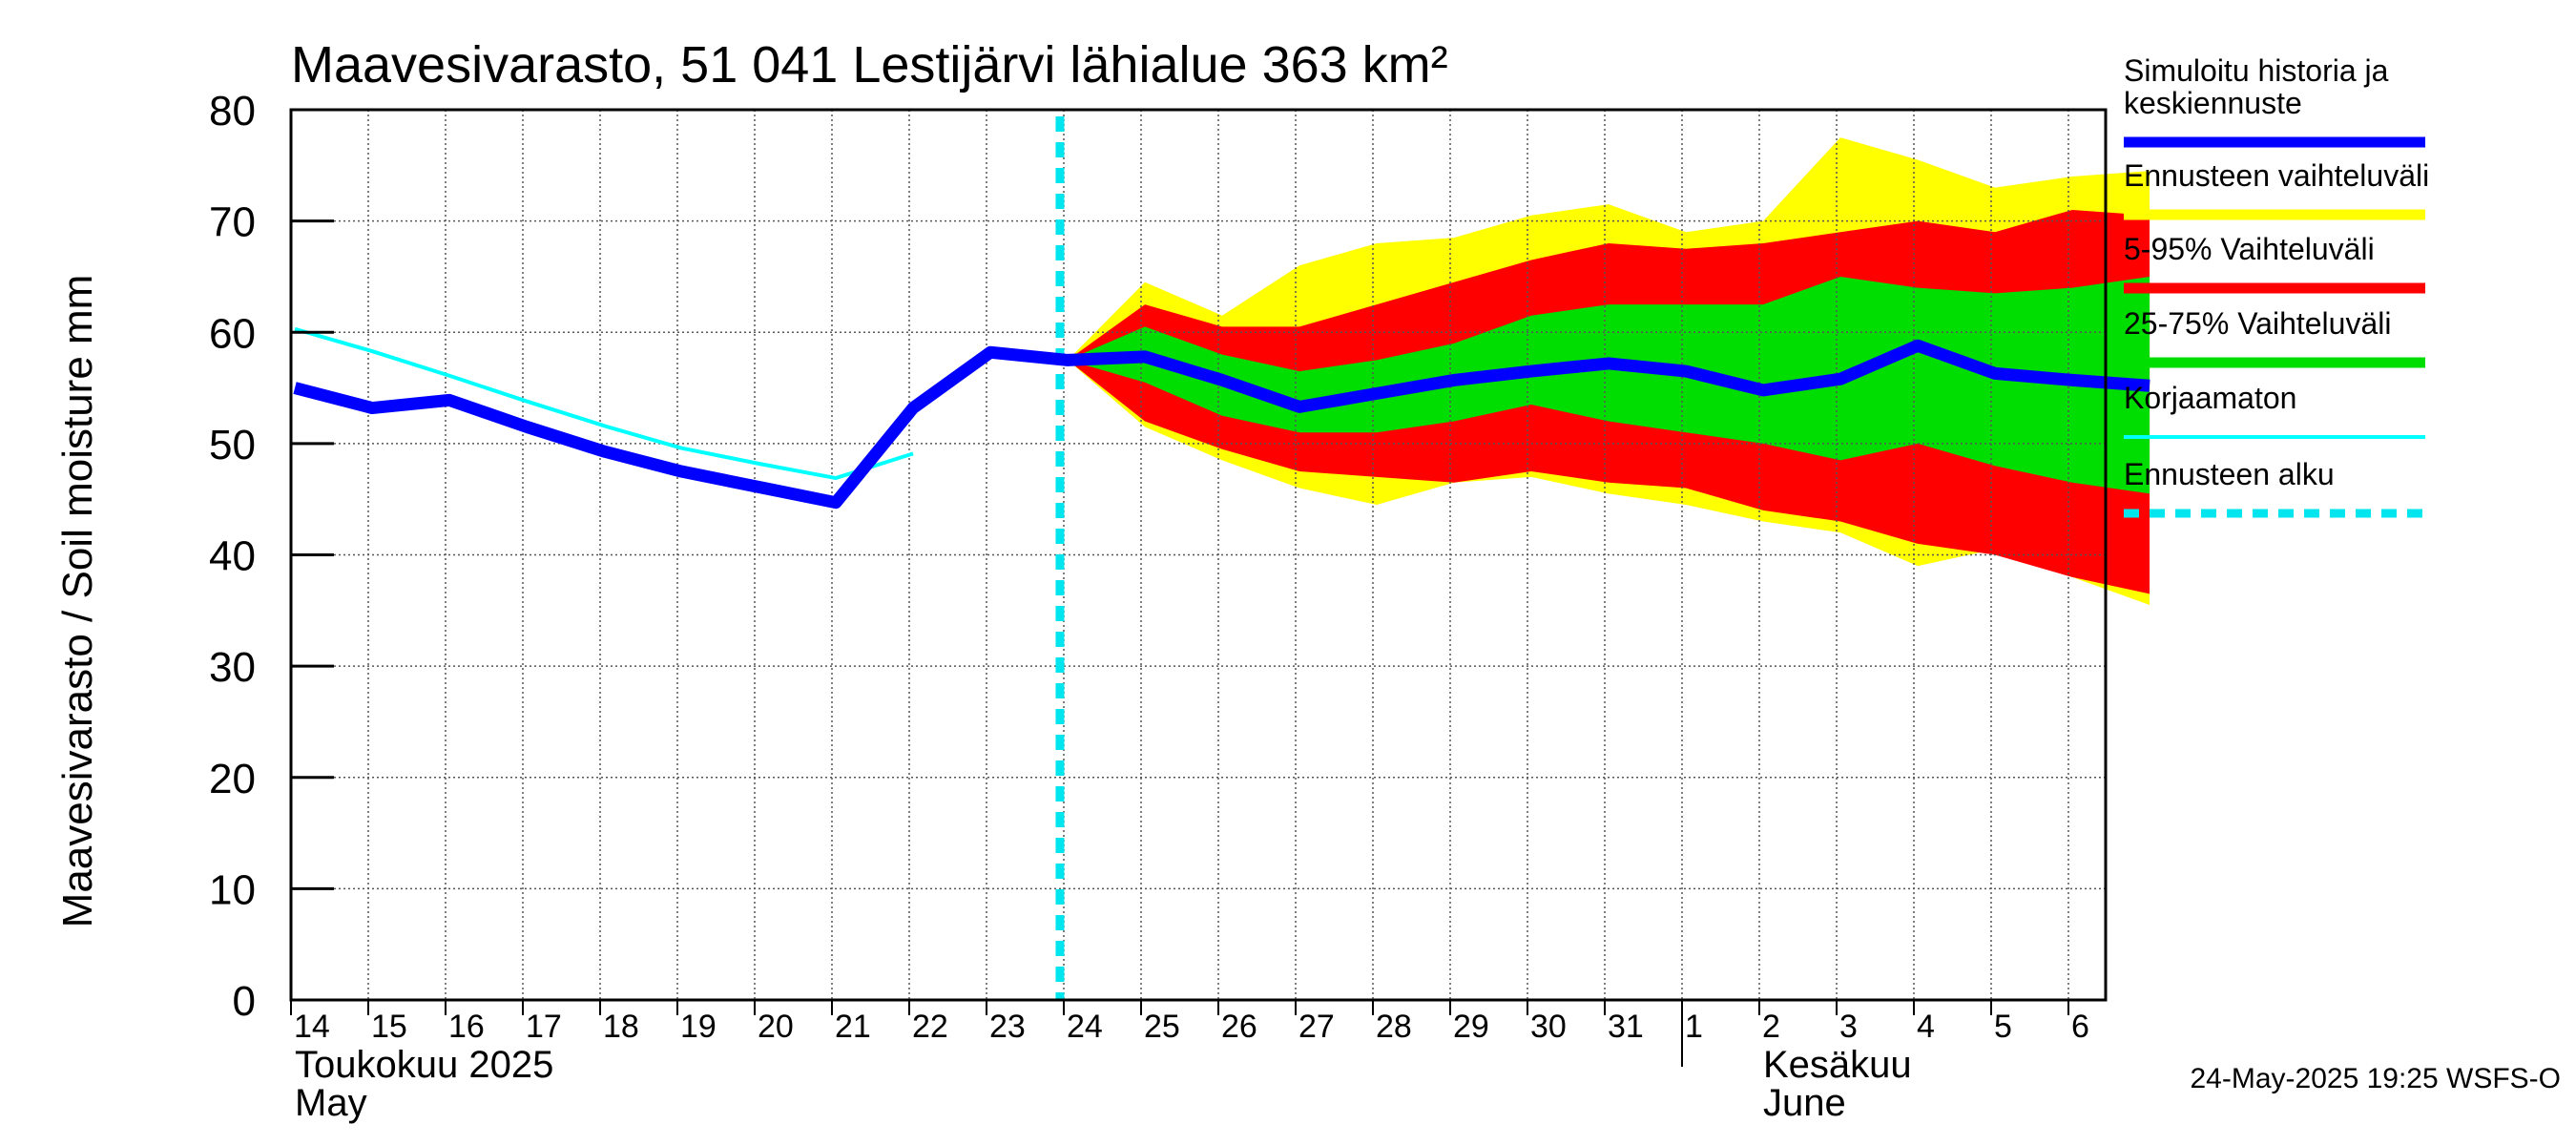  I want to click on y-tick-label-7: 70, so click(232, 222).